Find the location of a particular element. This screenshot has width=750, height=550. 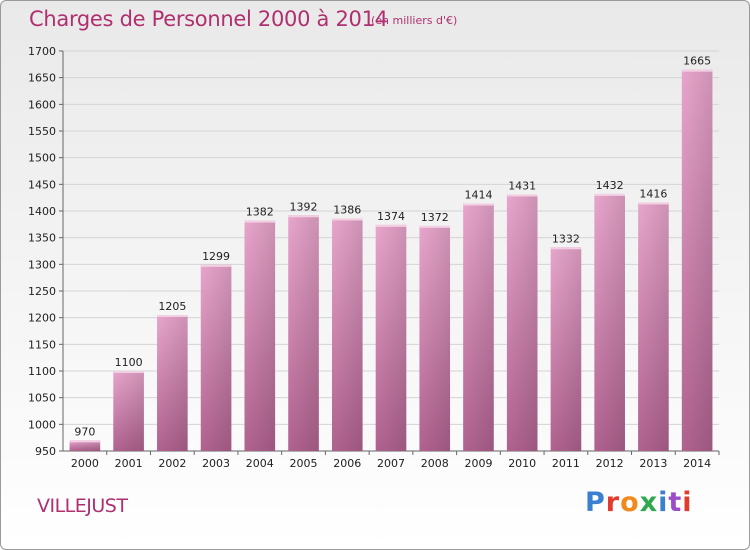

x-tick-label: 2006 is located at coordinates (347, 463).